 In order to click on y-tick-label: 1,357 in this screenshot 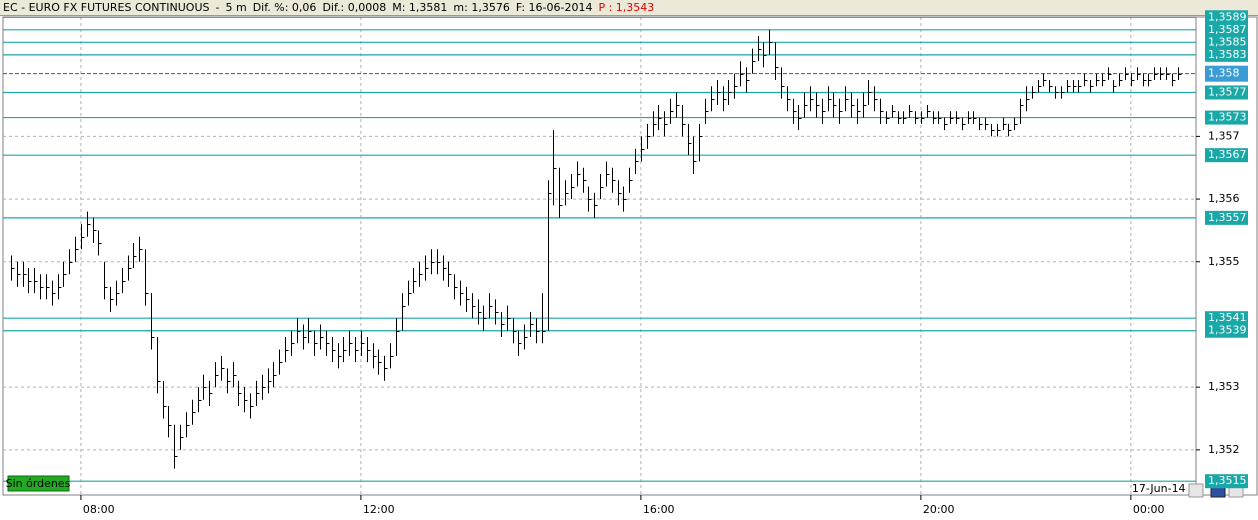, I will do `click(1224, 135)`.